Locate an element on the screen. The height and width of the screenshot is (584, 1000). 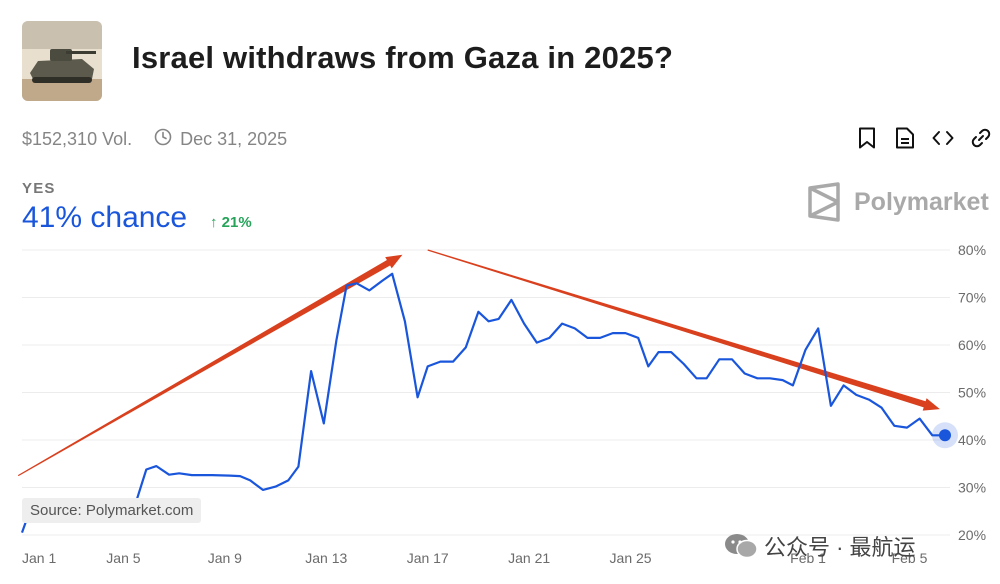
document-icon is located at coordinates (905, 138).